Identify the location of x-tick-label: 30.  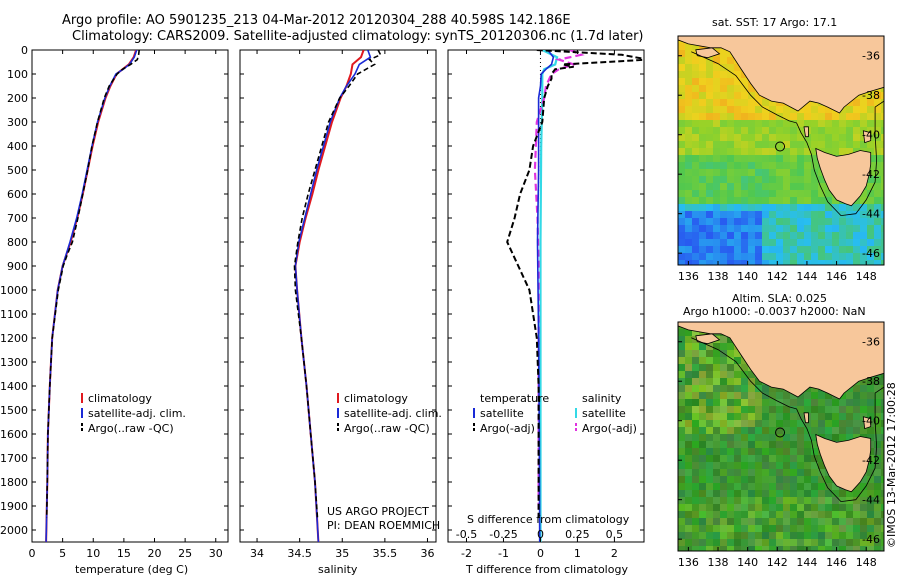
(216, 553).